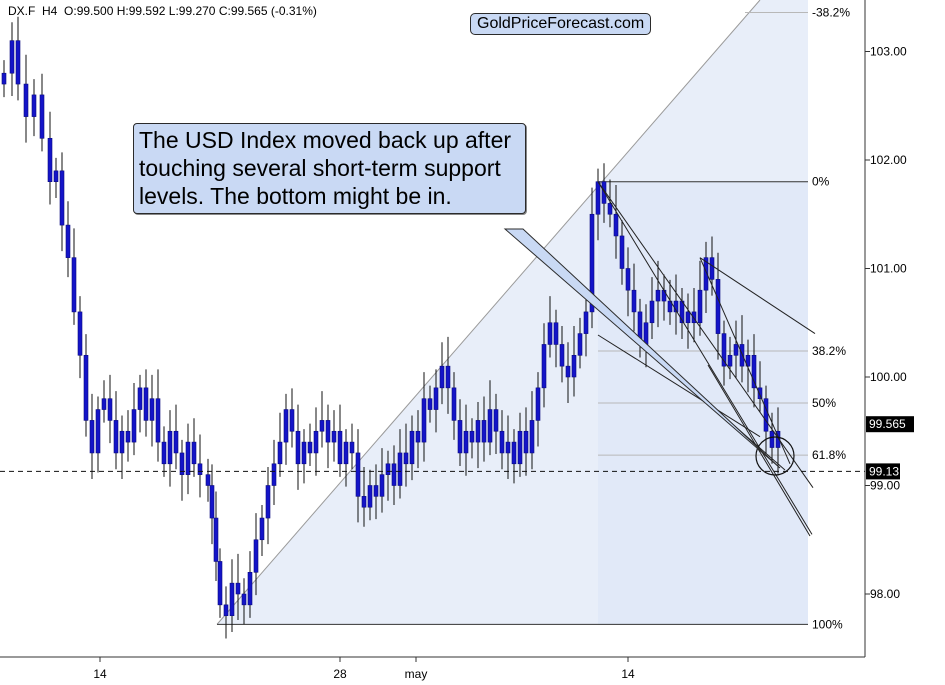 The width and height of the screenshot is (945, 685). What do you see at coordinates (679, 386) in the screenshot?
I see `trendline` at bounding box center [679, 386].